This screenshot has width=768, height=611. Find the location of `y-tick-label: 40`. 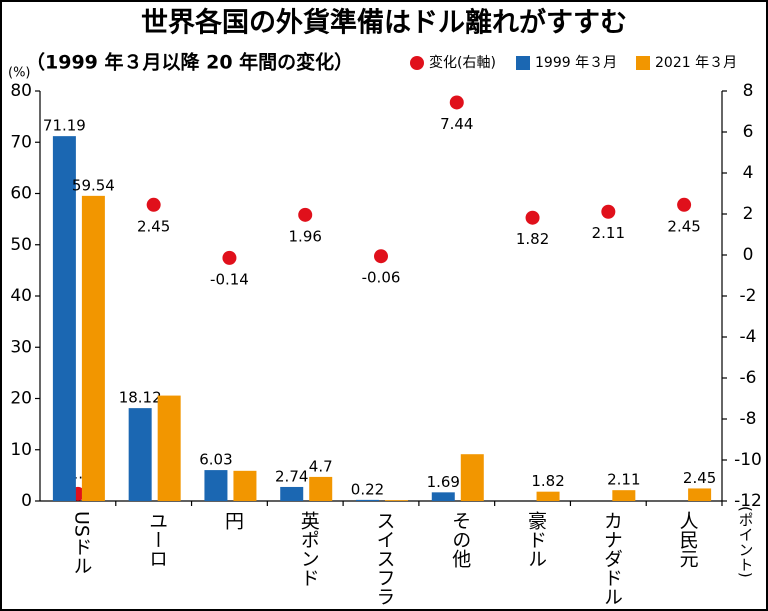

y-tick-label: 40 is located at coordinates (21, 296).